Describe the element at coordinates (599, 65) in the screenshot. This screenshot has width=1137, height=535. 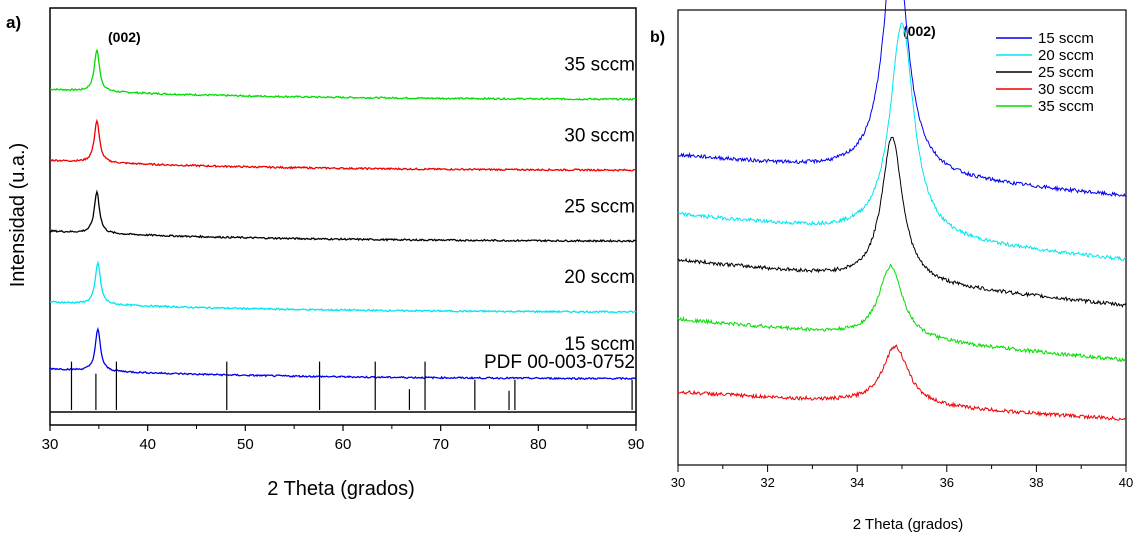
I see `series-label-35-sccm: 35 sccm` at that location.